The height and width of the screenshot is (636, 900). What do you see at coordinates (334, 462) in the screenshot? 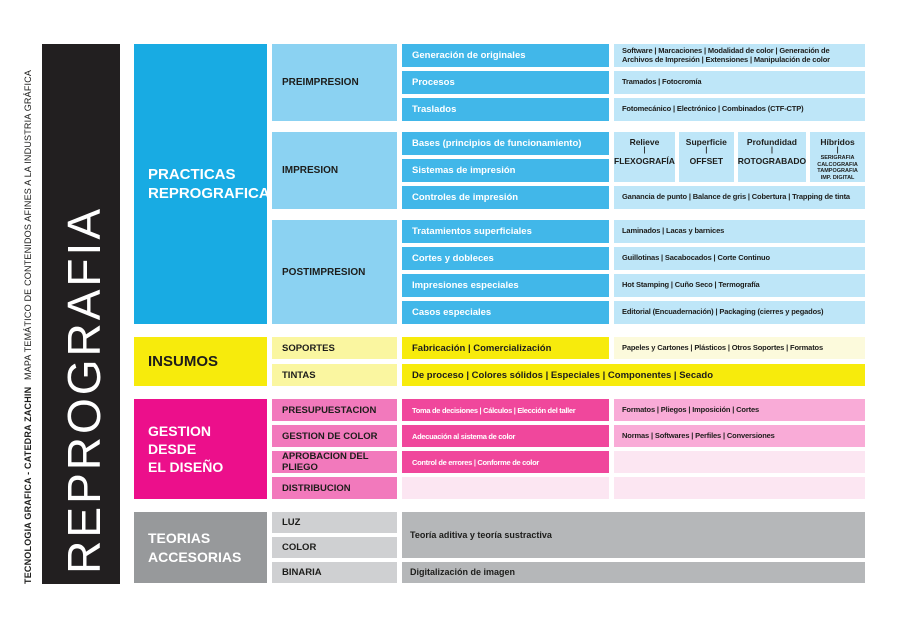
I see `row-label-aprobacion-del-pliego: APROBACION DEL PLIEGO` at bounding box center [334, 462].